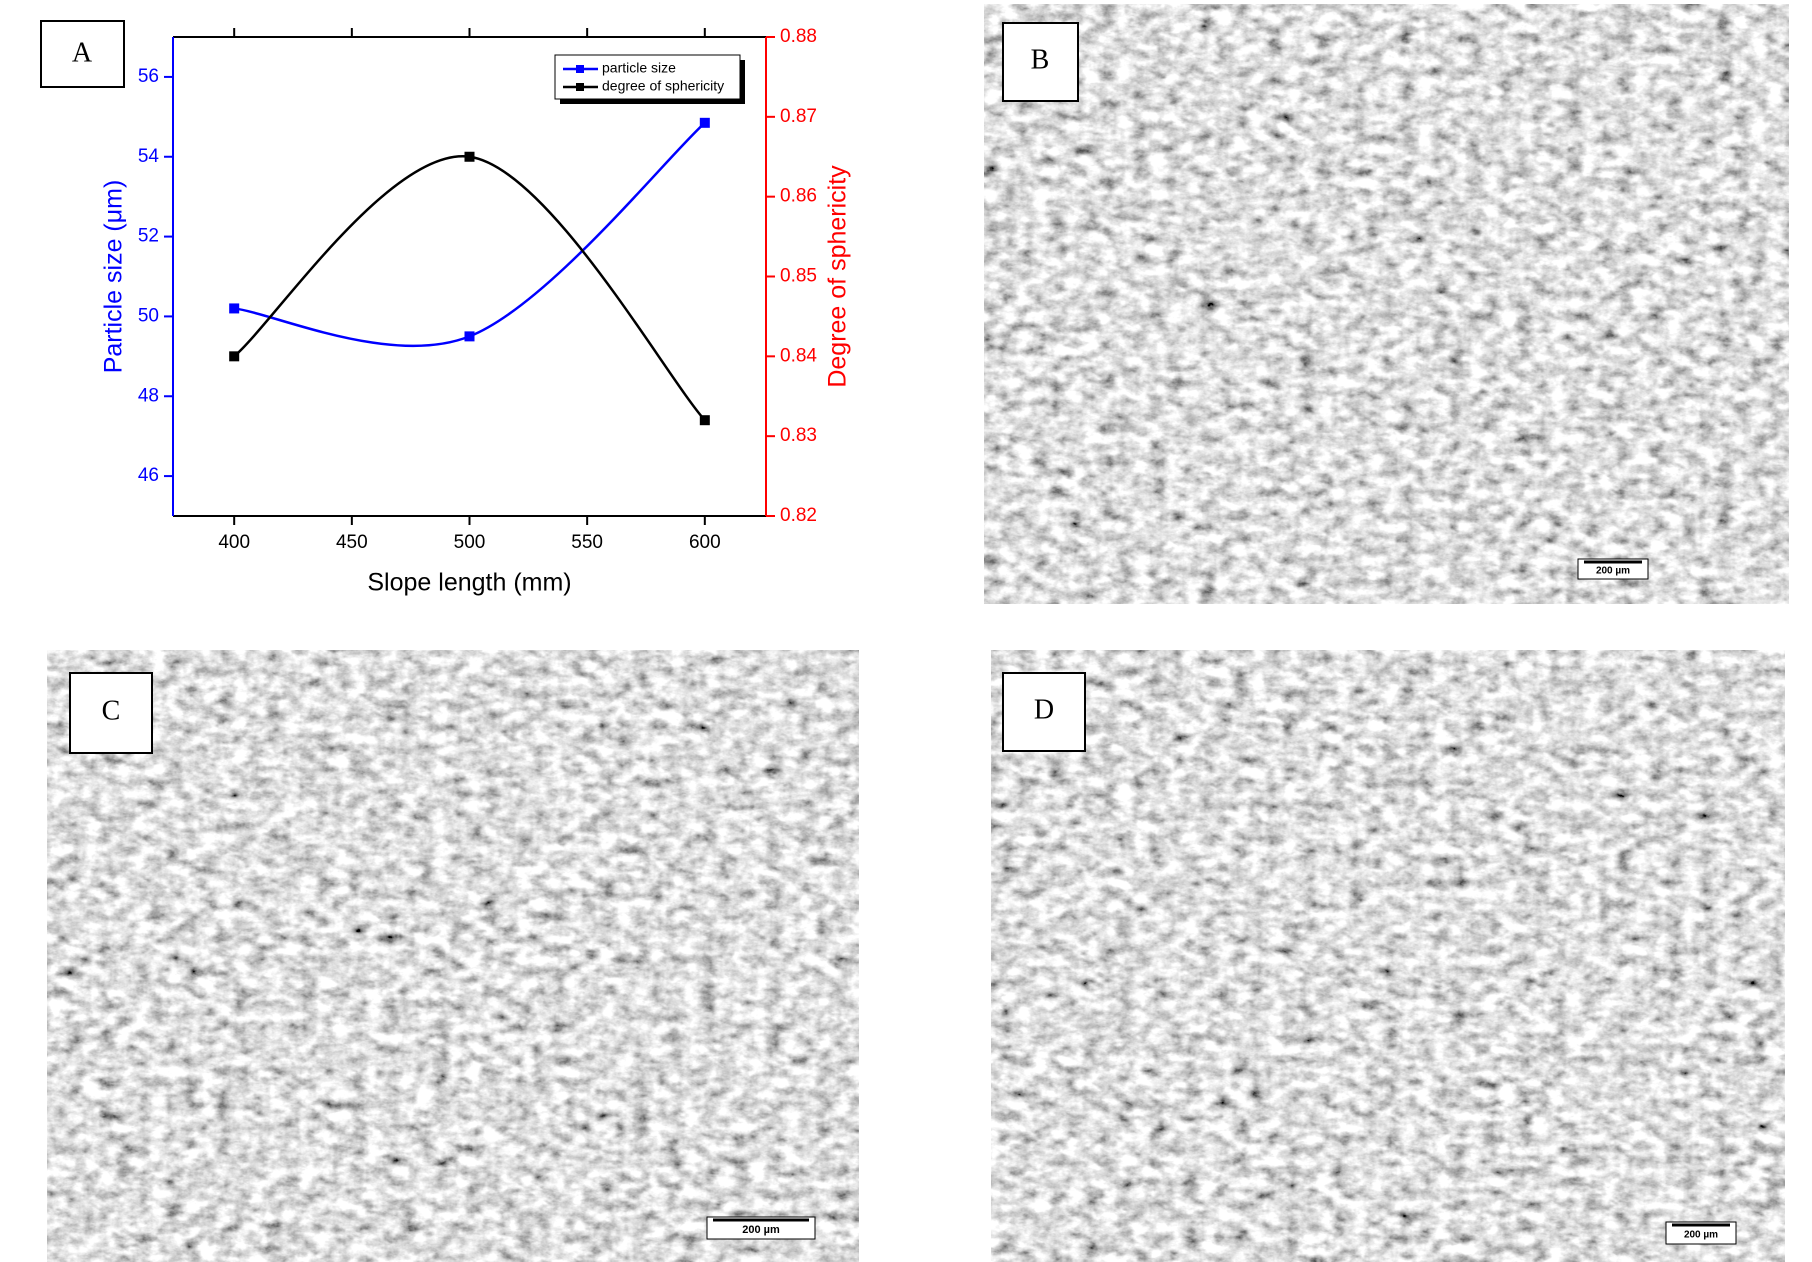 The height and width of the screenshot is (1262, 1812). What do you see at coordinates (111, 710) in the screenshot?
I see `label-text: C` at bounding box center [111, 710].